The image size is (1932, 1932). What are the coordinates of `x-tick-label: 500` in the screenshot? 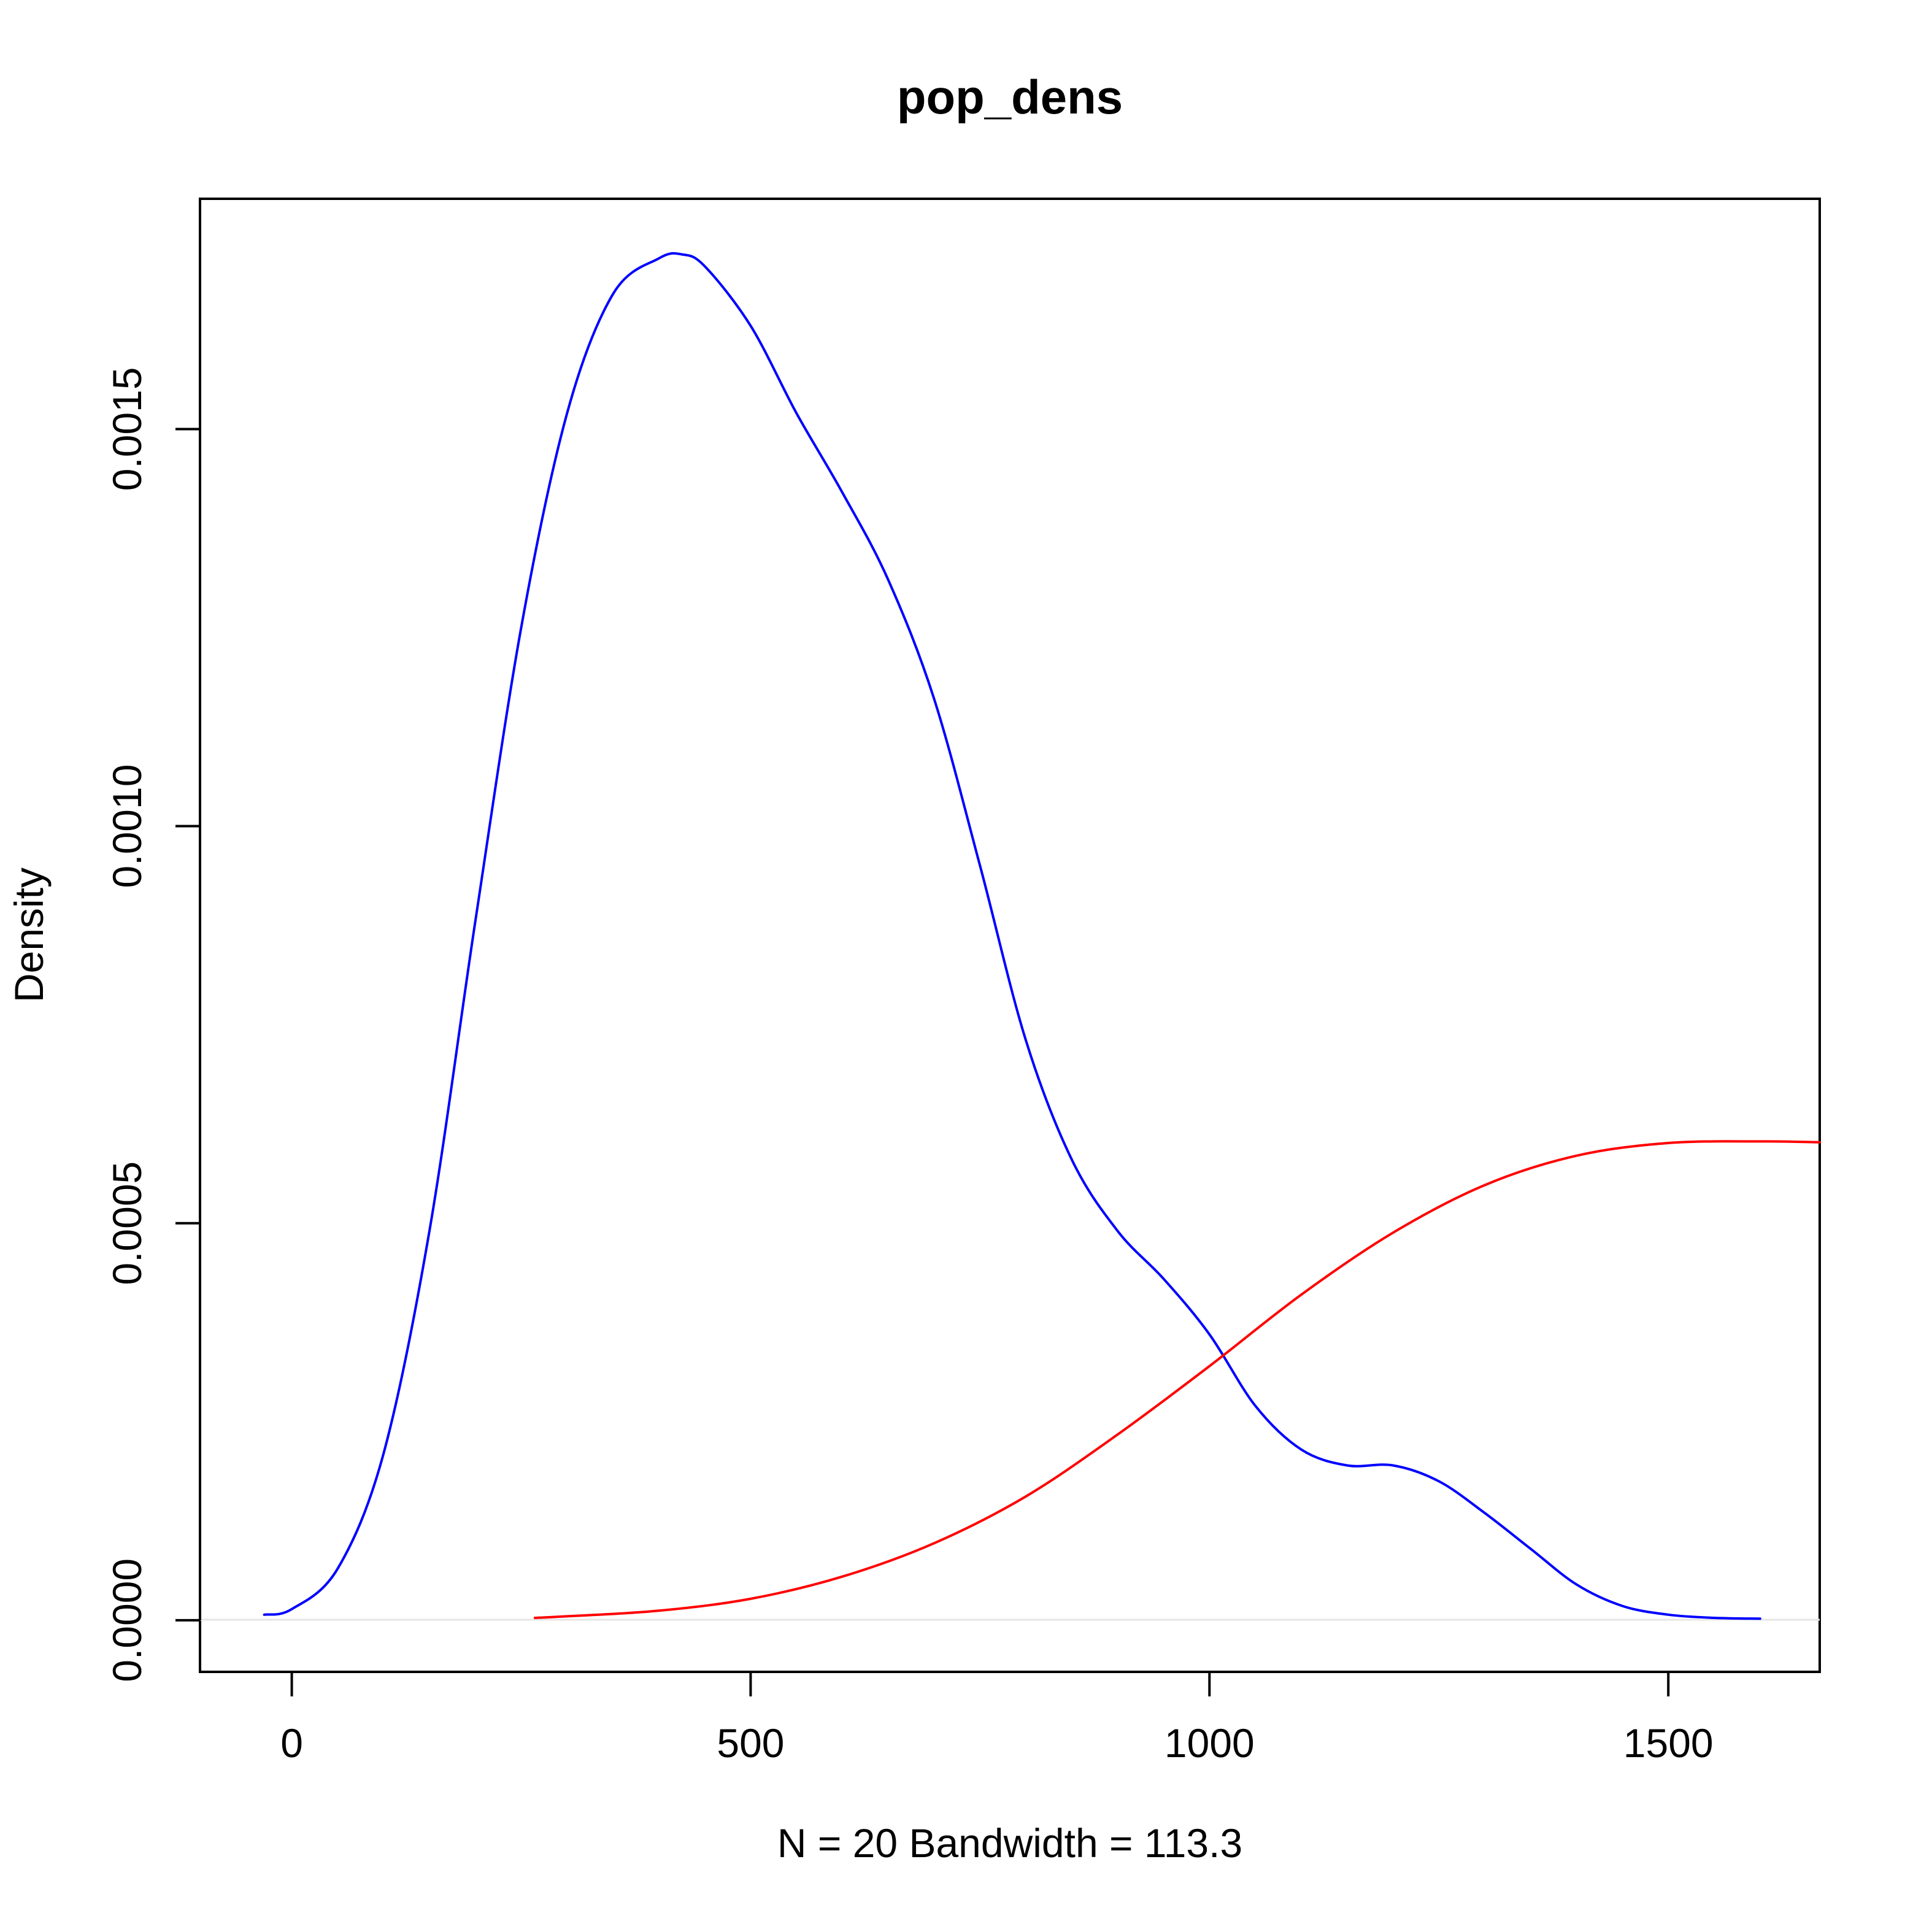 It's located at (750, 1743).